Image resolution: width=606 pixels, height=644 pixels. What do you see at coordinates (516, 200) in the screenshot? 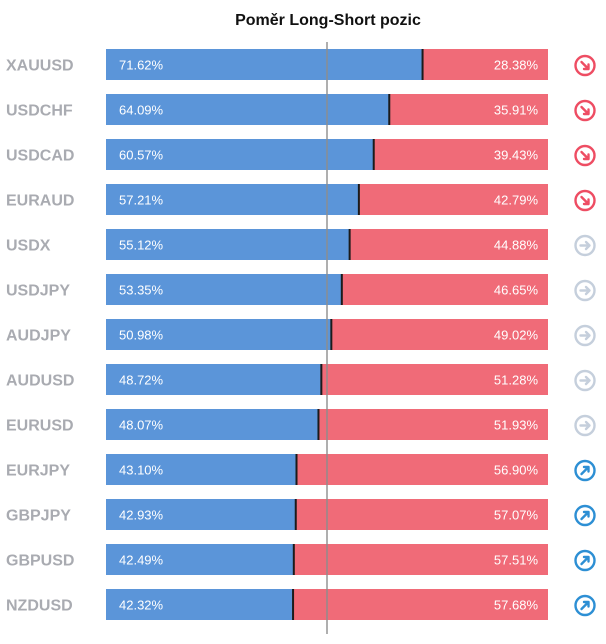
I see `short-value-label: 42.79%` at bounding box center [516, 200].